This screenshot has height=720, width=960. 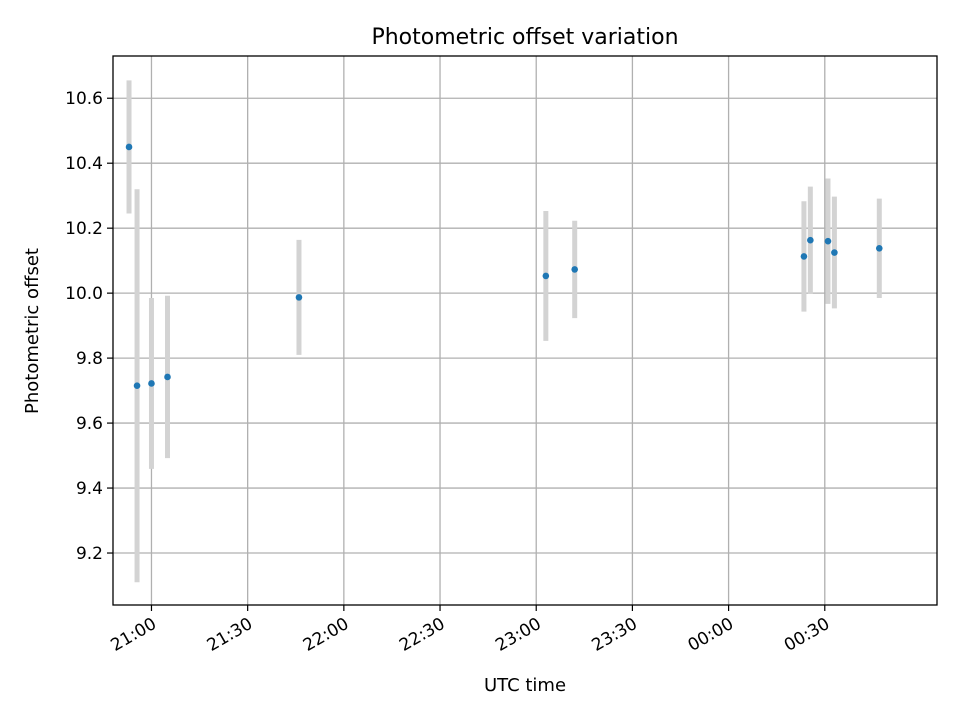 What do you see at coordinates (84, 229) in the screenshot?
I see `y-tick-label: 10.2` at bounding box center [84, 229].